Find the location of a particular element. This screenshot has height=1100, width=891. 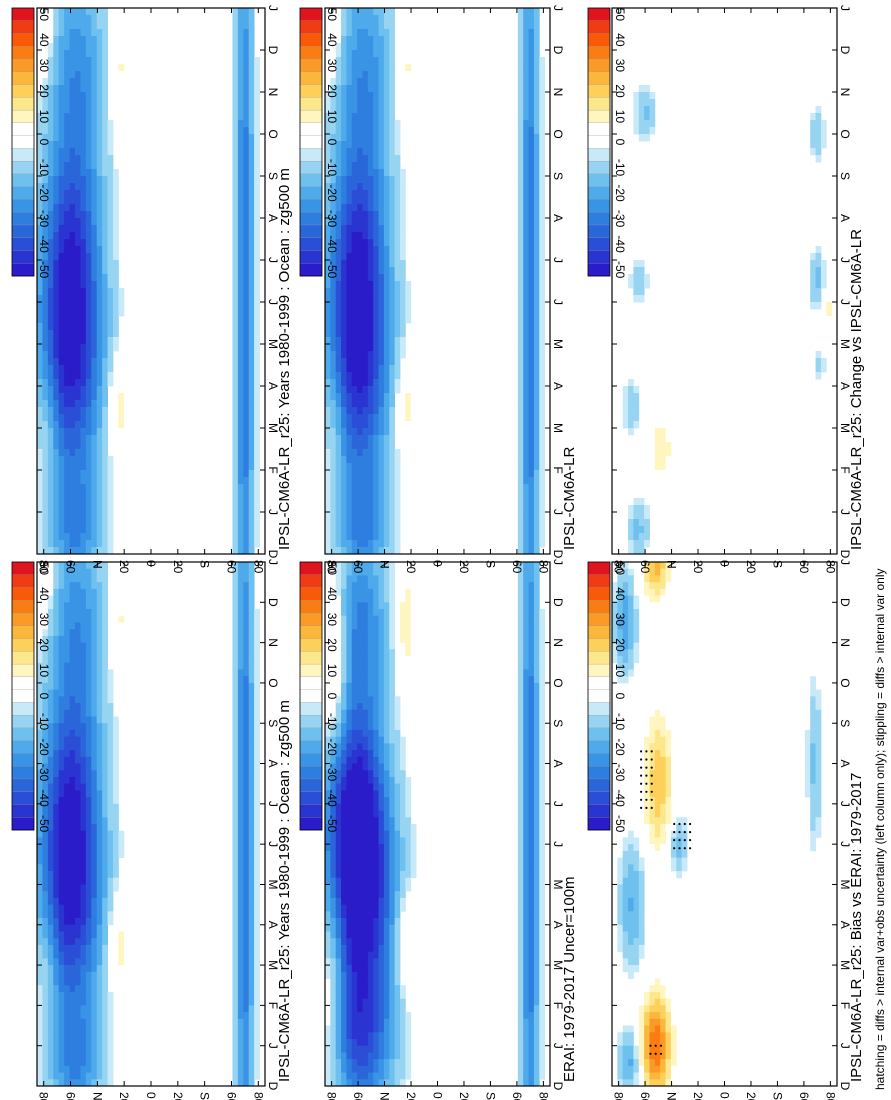

month-tick-label: M is located at coordinates (558, 965).